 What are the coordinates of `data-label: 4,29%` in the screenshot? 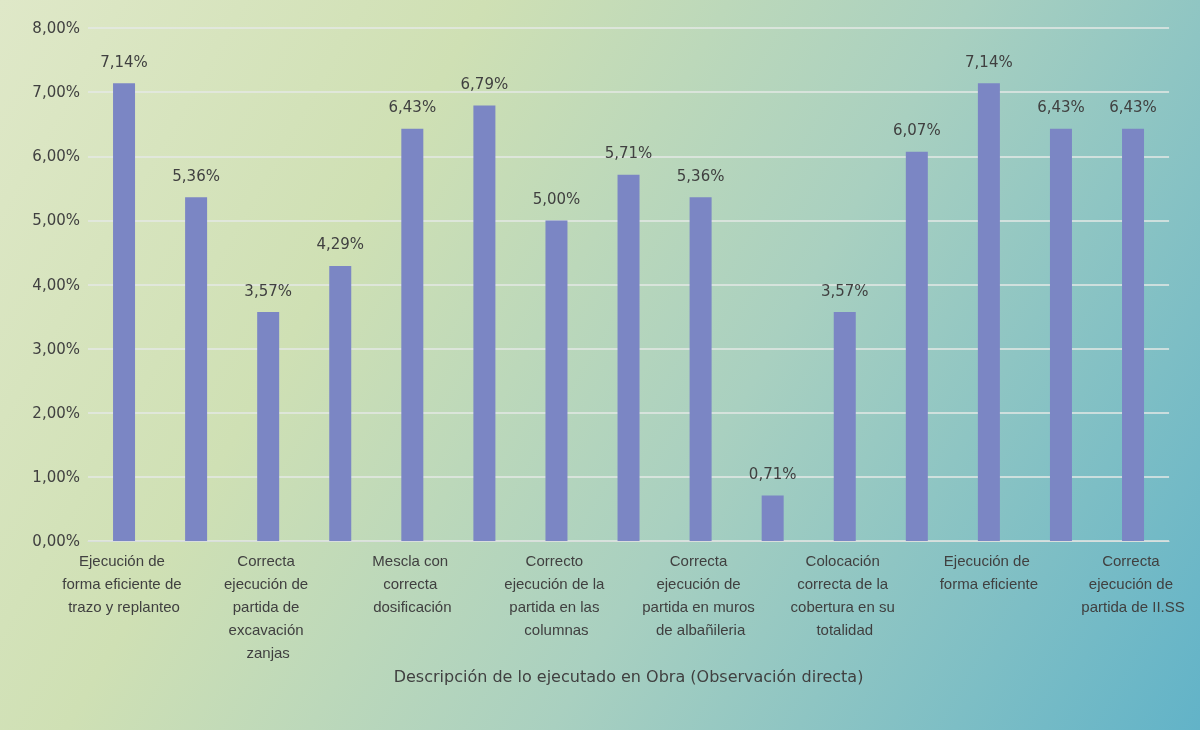 It's located at (340, 244).